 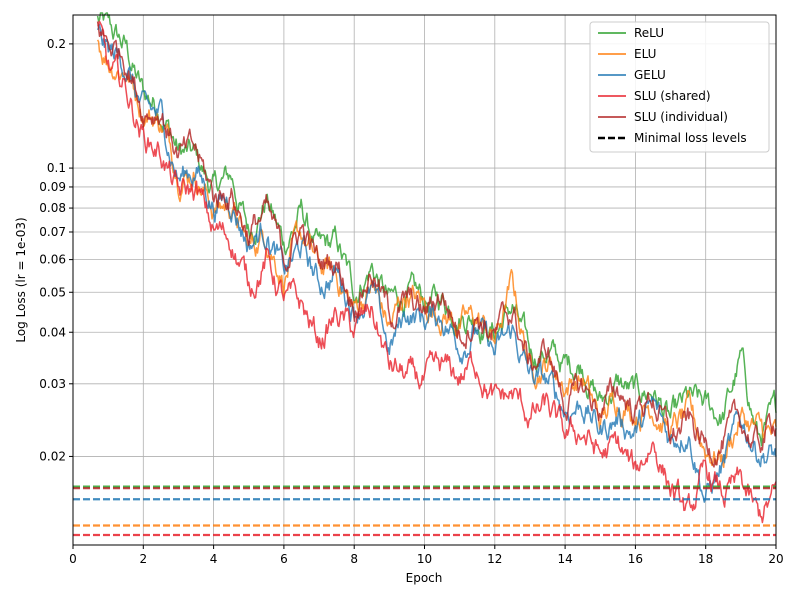 I want to click on y-tick-label: 0.2, so click(x=56, y=44).